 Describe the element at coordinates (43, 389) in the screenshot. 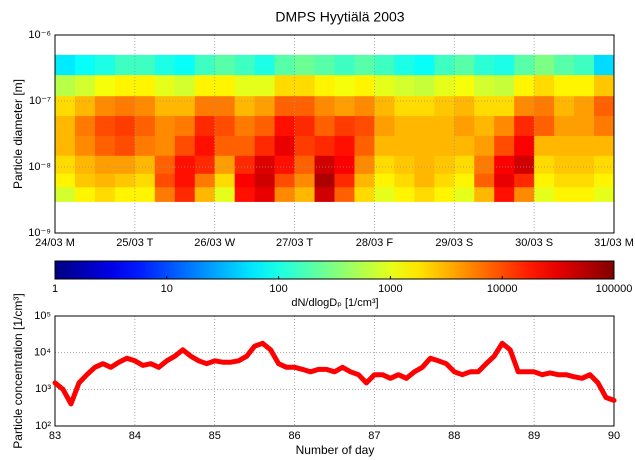

I see `y-tick-label: 10³` at that location.